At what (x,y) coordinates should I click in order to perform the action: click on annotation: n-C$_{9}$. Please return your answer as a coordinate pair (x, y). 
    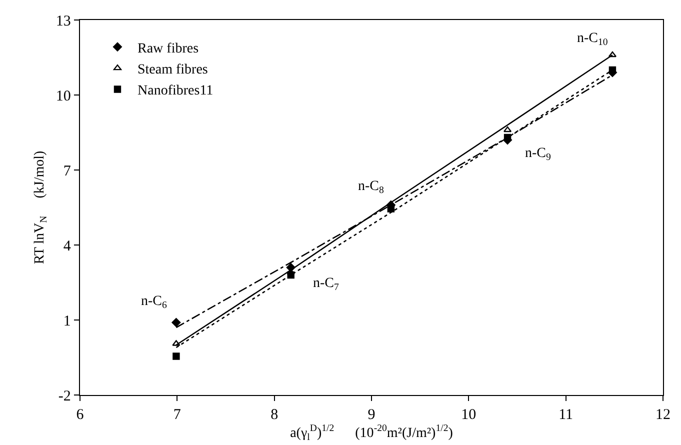
    Looking at the image, I should click on (538, 154).